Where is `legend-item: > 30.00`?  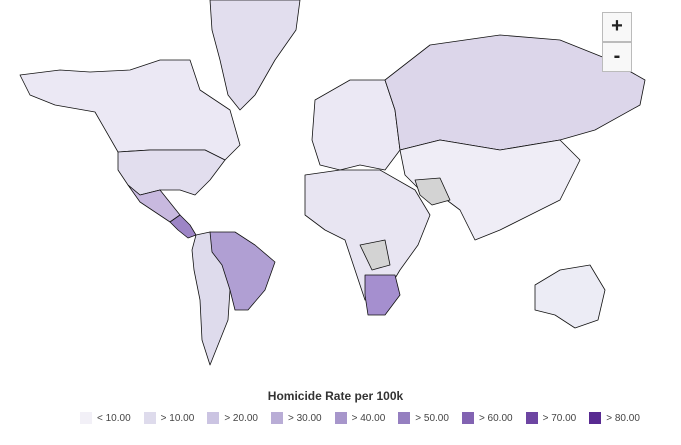
legend-item: > 30.00 is located at coordinates (296, 418).